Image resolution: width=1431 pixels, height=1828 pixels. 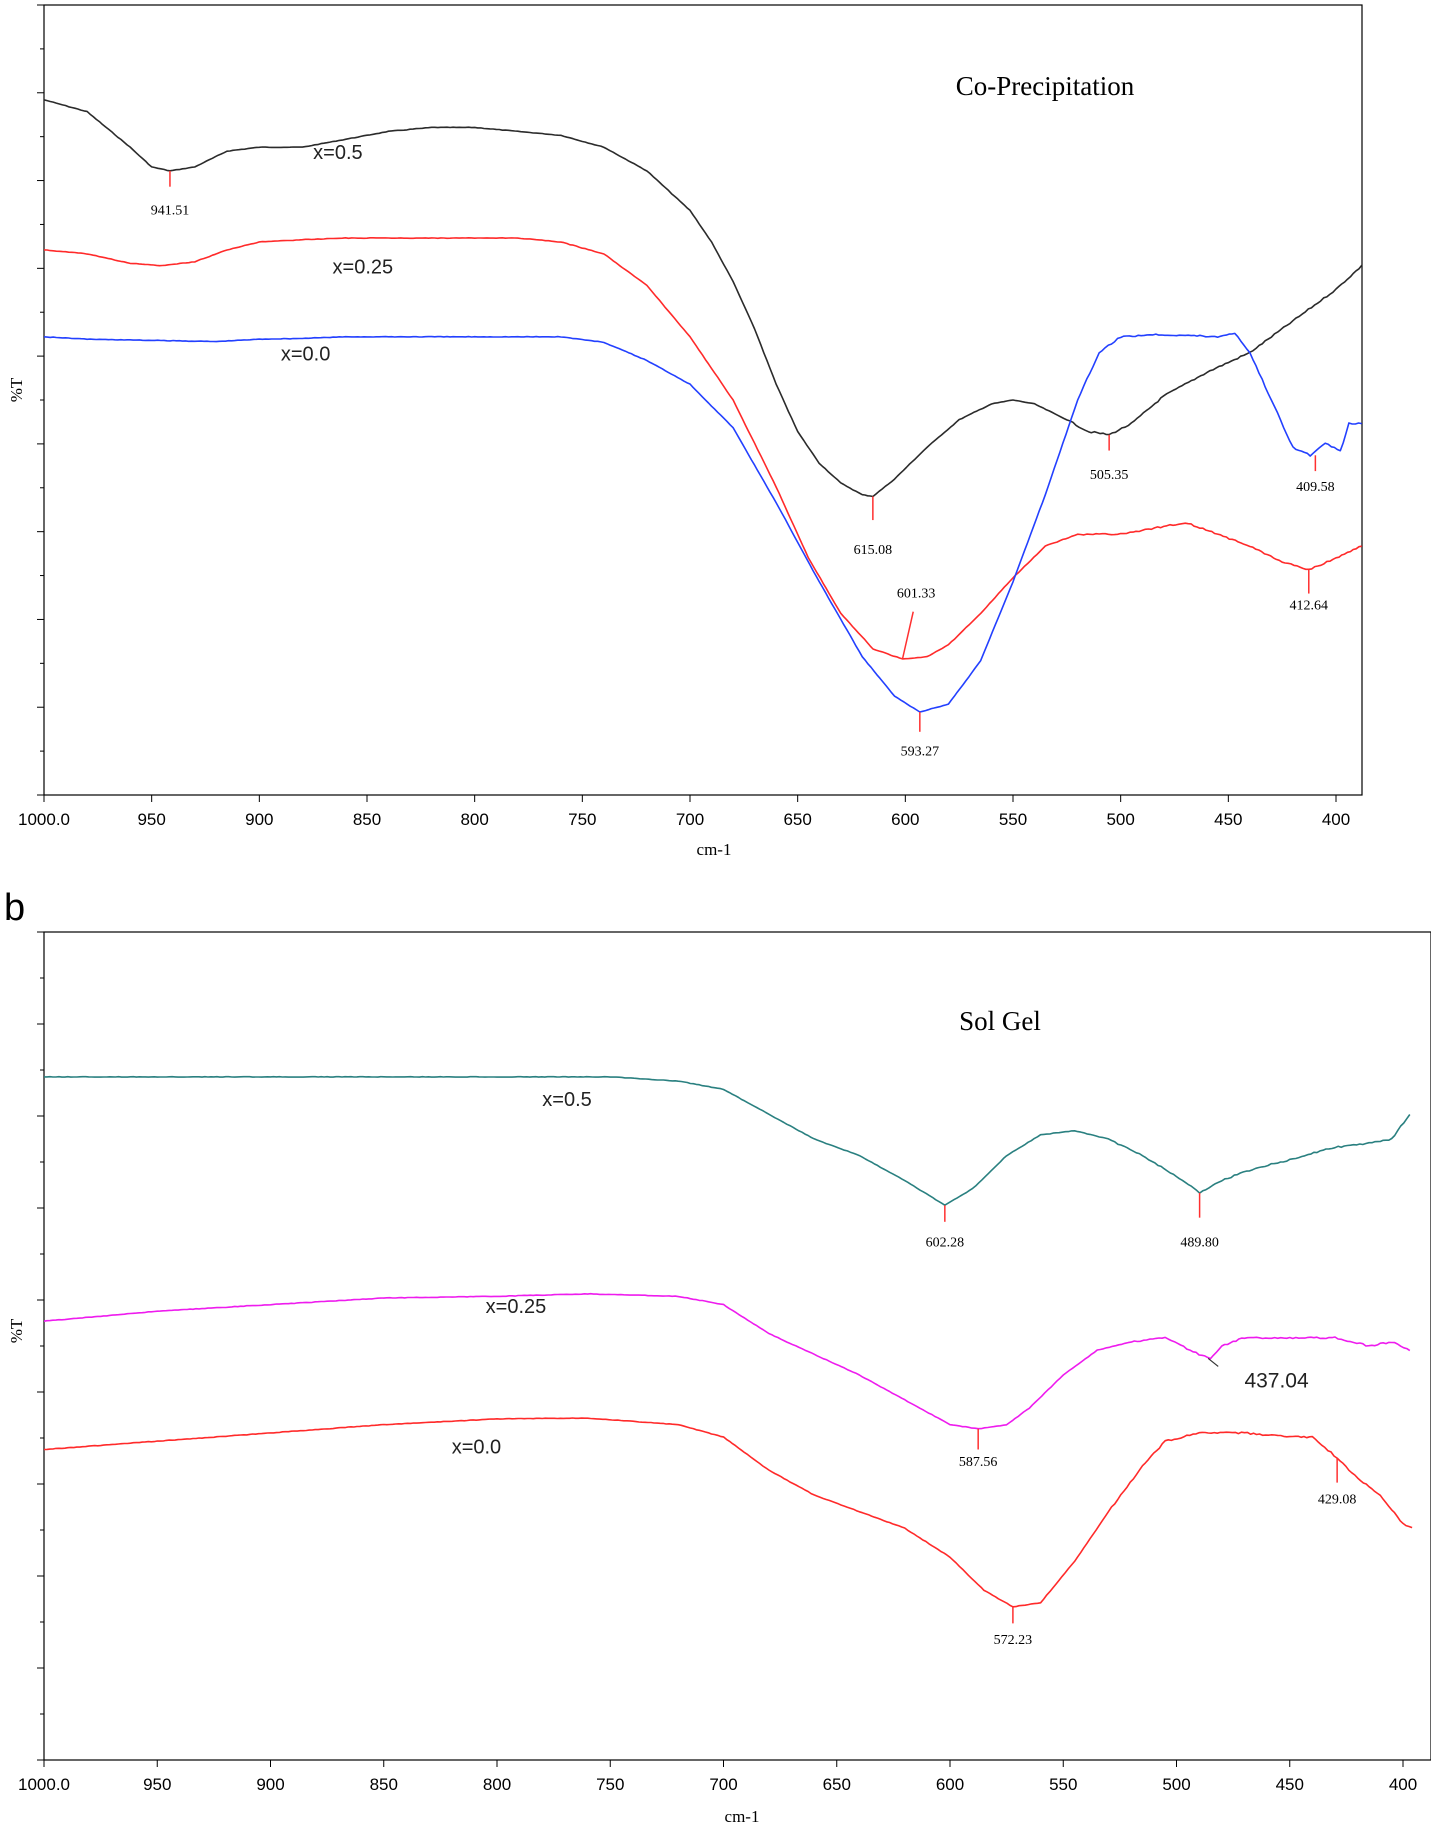 I want to click on peak-marker: 941.51, so click(x=170, y=194).